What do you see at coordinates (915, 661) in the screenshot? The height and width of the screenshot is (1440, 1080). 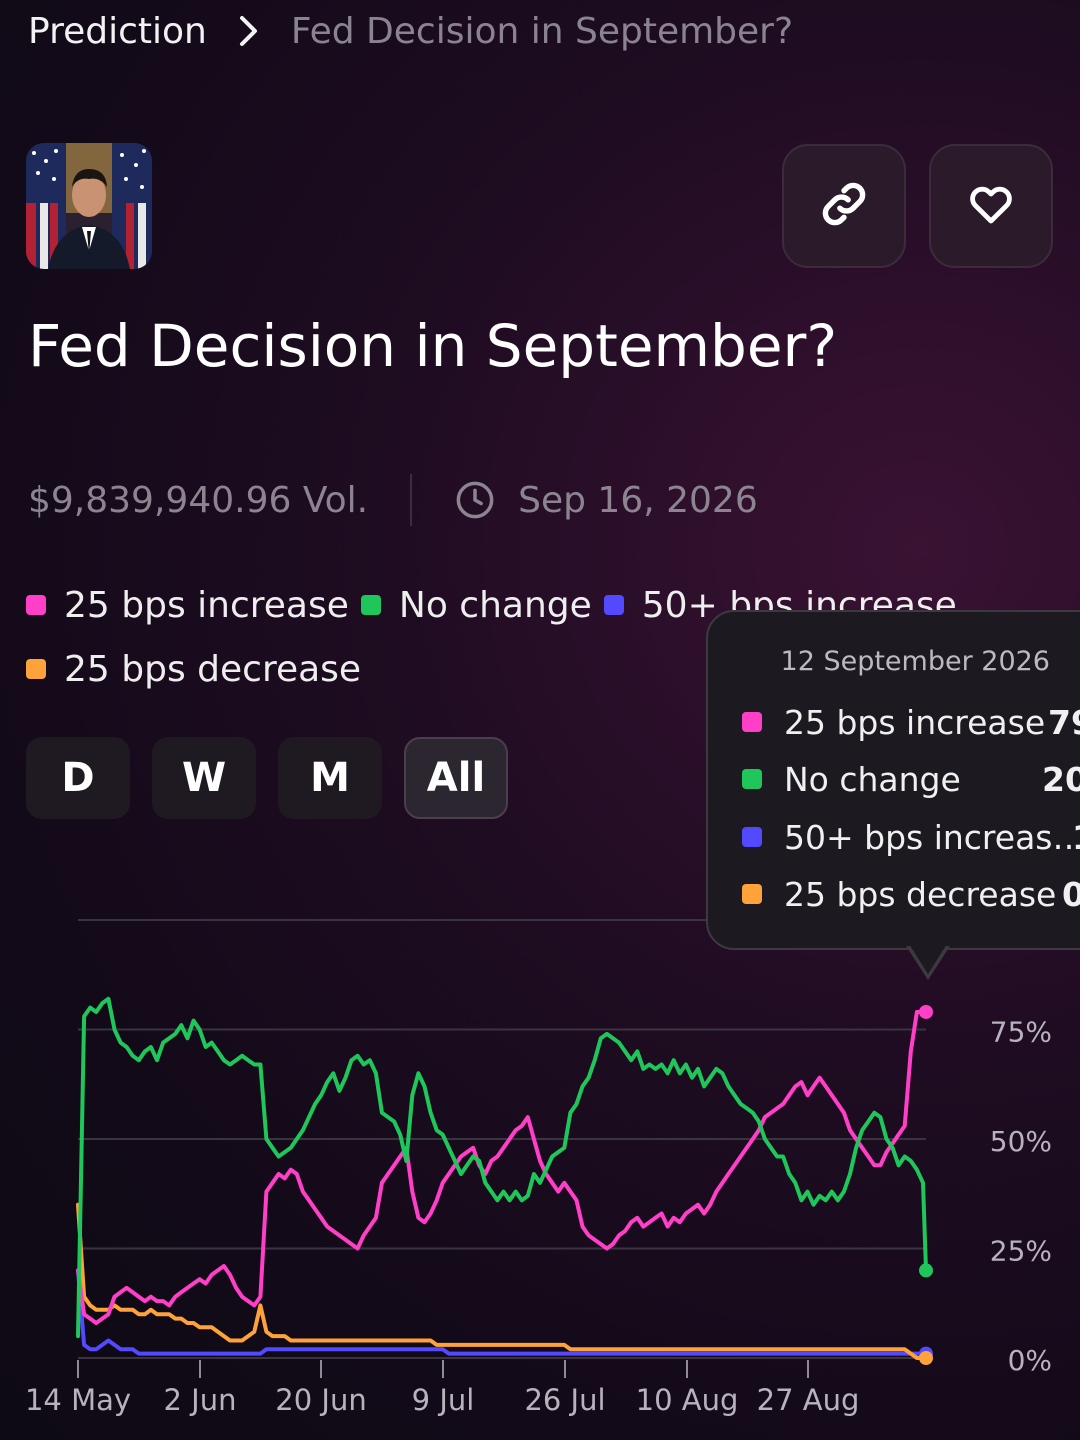 I see `tooltip-date: 12 September 2026` at bounding box center [915, 661].